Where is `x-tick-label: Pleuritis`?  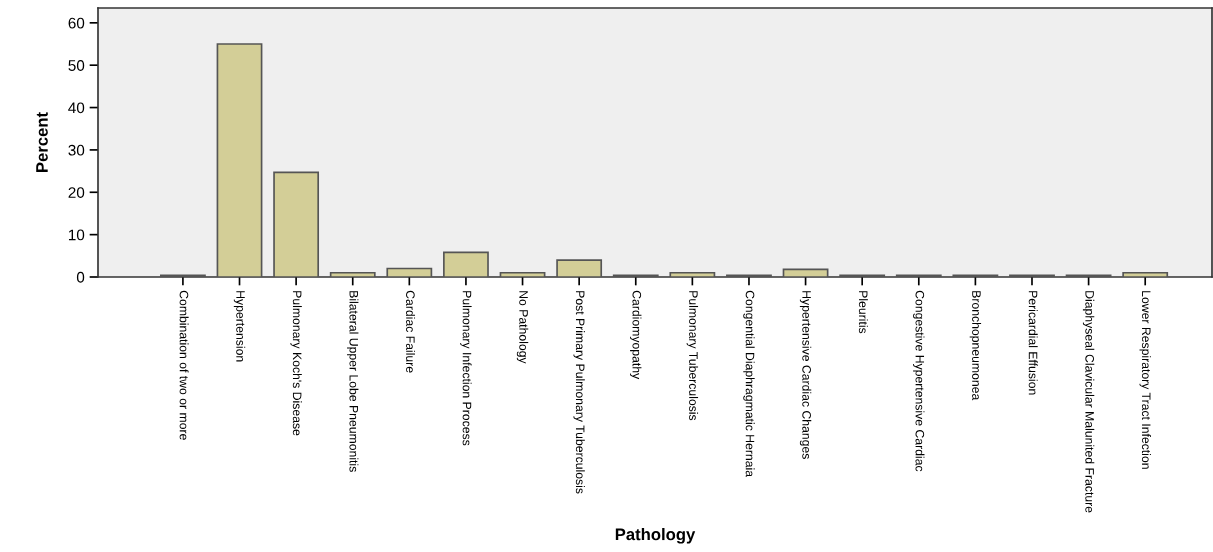 x-tick-label: Pleuritis is located at coordinates (863, 312).